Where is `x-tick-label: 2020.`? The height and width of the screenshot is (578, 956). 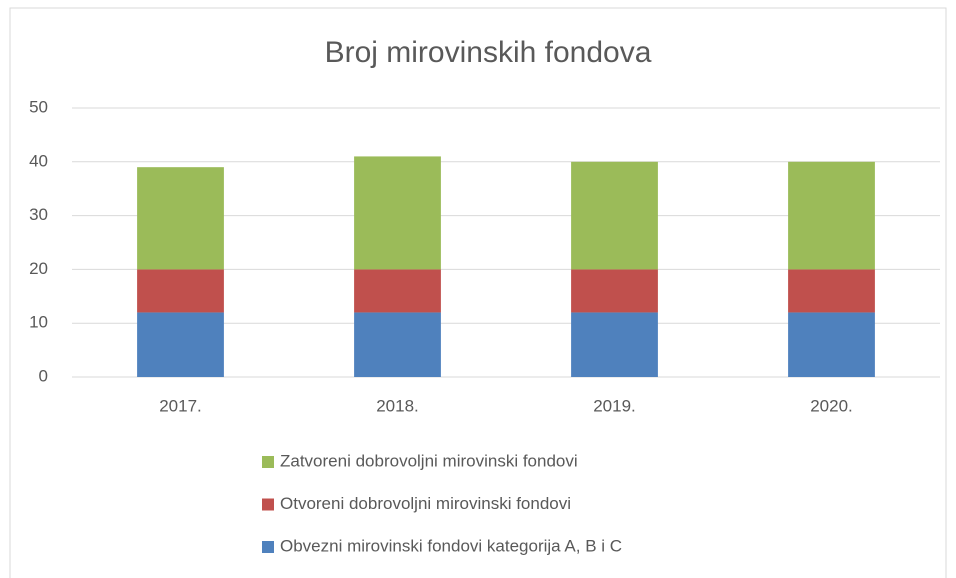
x-tick-label: 2020. is located at coordinates (831, 405).